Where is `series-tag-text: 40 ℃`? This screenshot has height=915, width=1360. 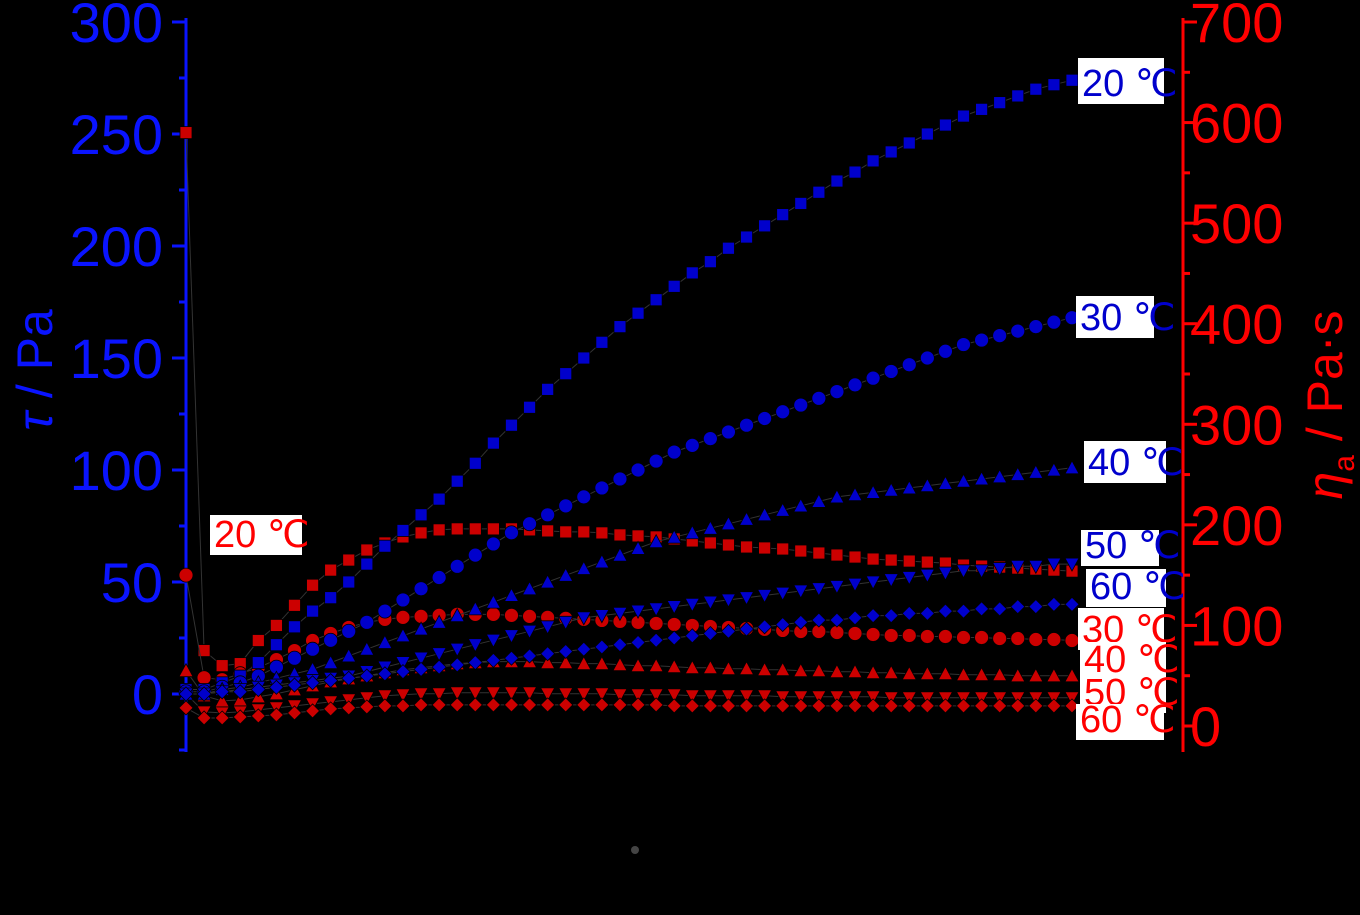
series-tag-text: 40 ℃ is located at coordinates (1132, 660).